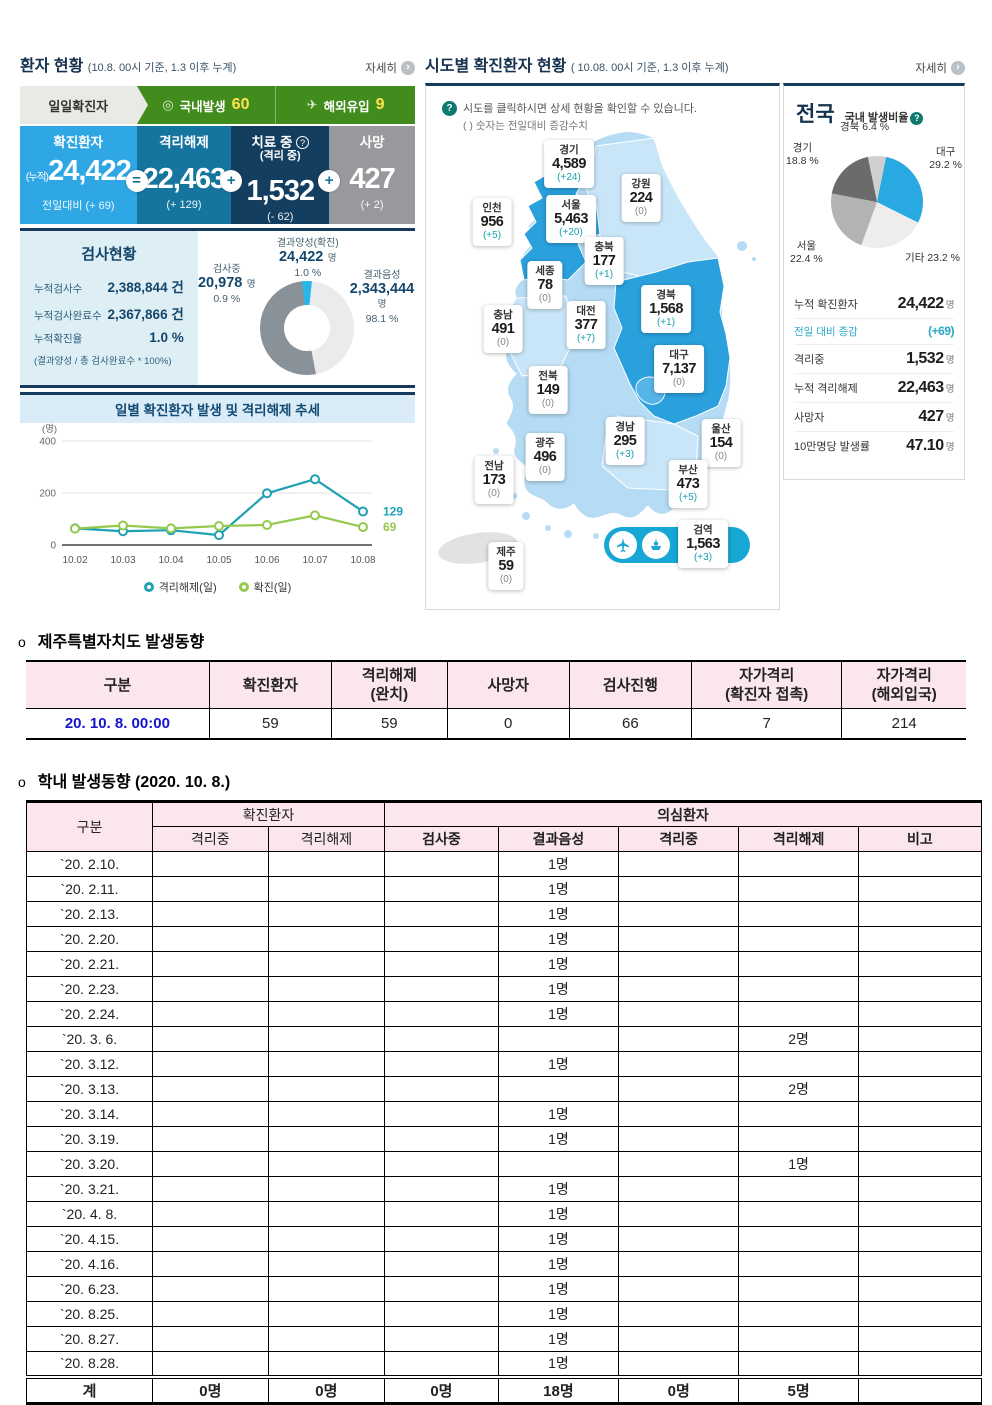 The image size is (992, 1405). What do you see at coordinates (604, 261) in the screenshot?
I see `map-region-card: 충북 177 (+1)` at bounding box center [604, 261].